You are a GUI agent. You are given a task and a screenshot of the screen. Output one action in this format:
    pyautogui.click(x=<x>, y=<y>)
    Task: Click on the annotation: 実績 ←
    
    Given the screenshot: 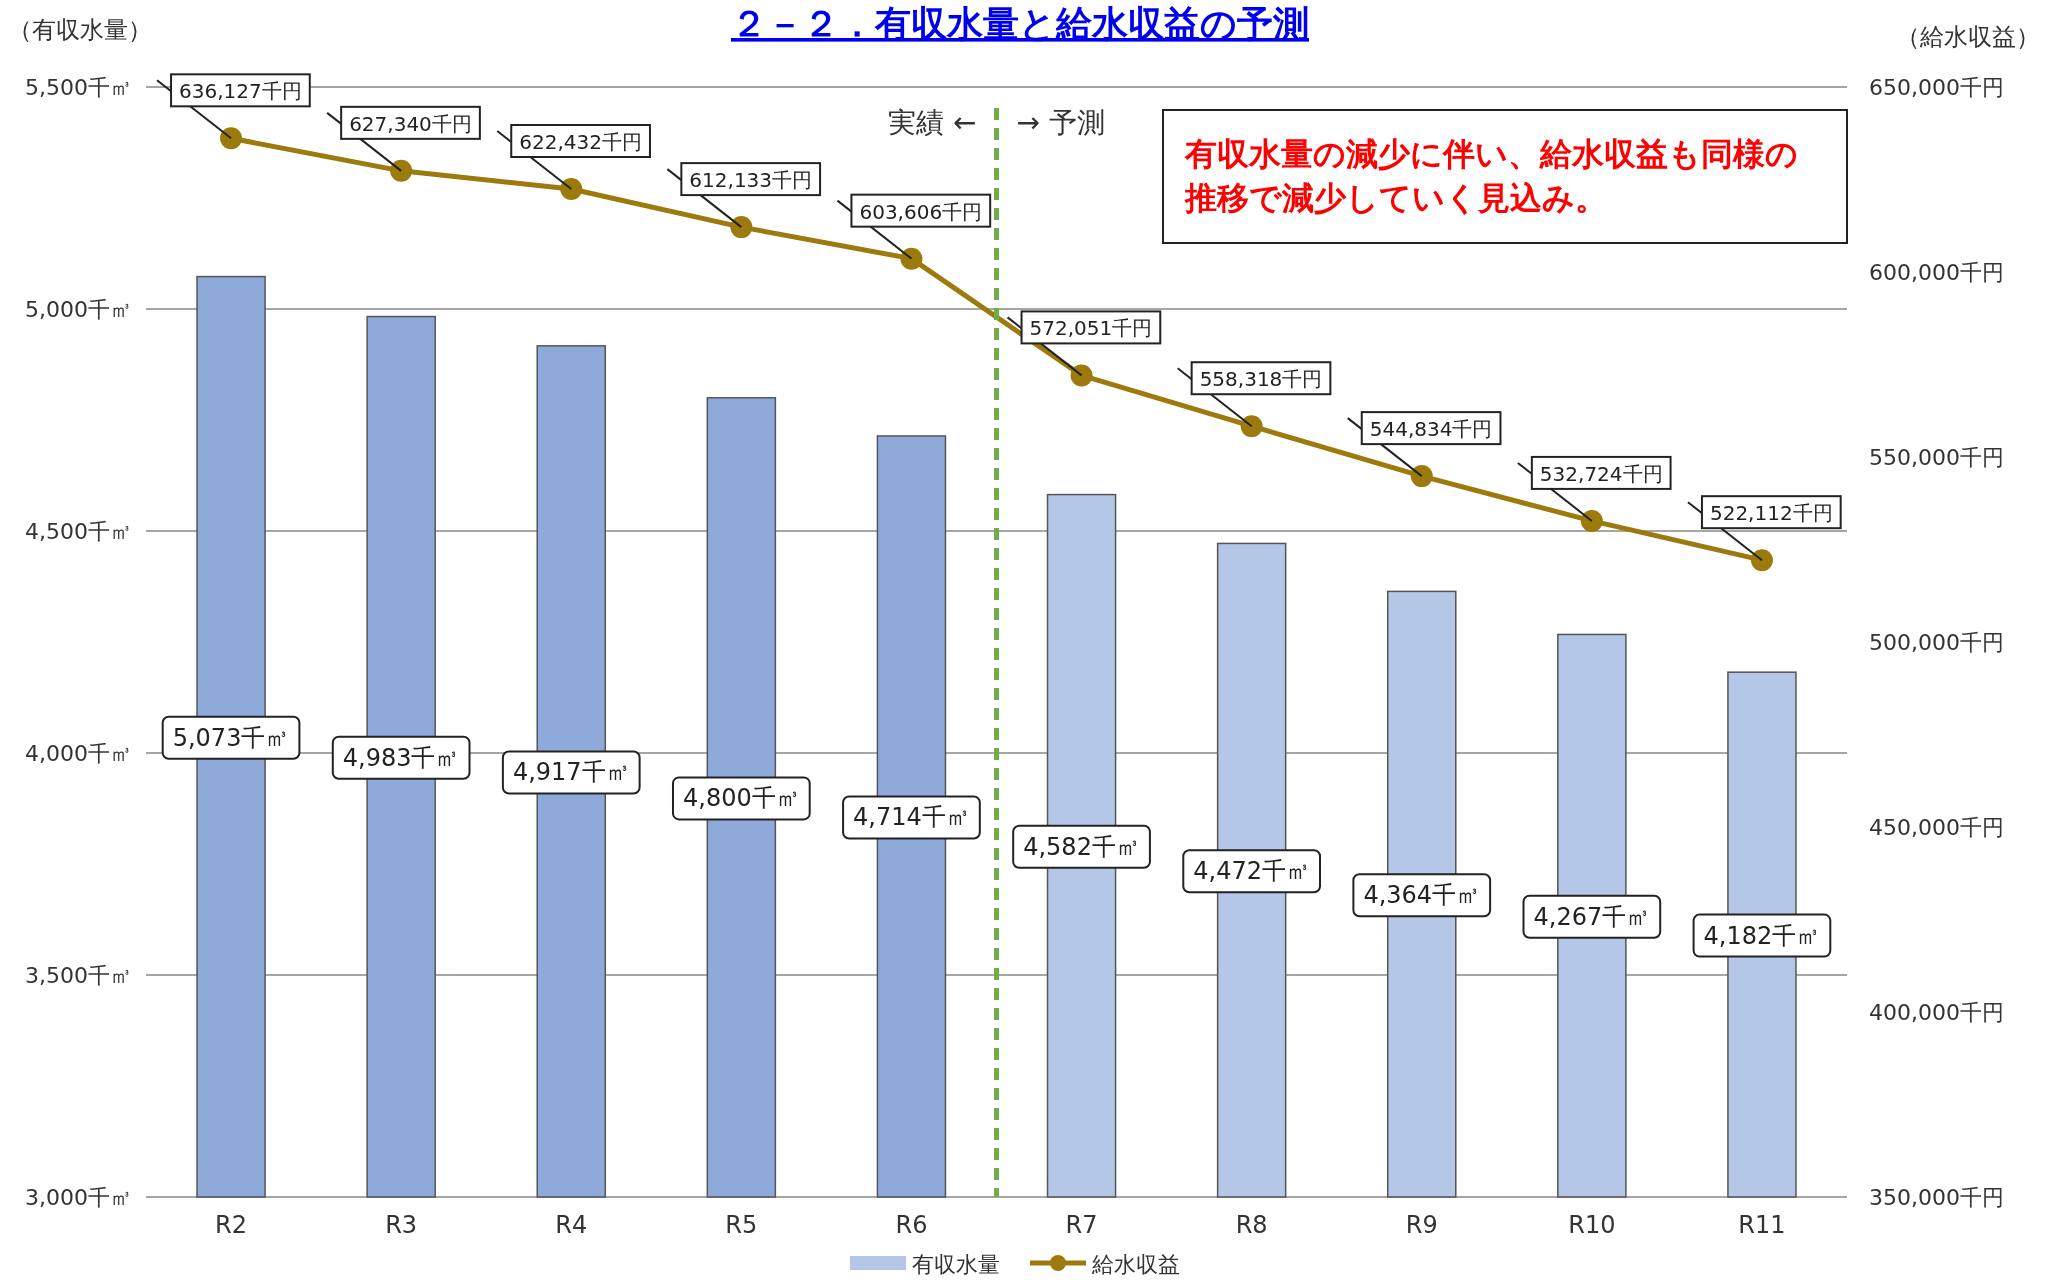 What is the action you would take?
    pyautogui.click(x=932, y=122)
    